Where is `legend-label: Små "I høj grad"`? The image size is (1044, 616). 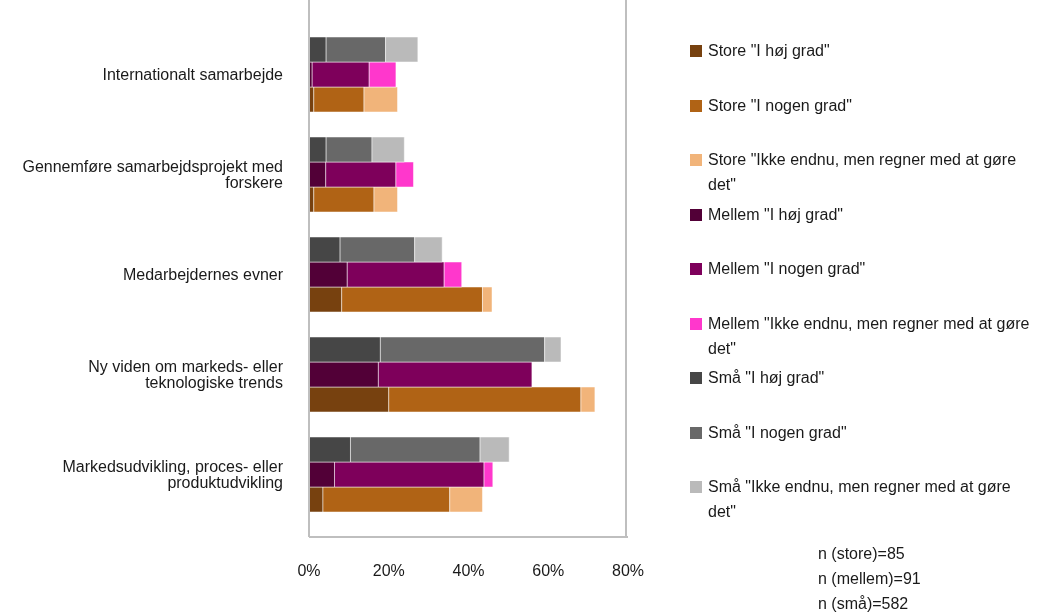 legend-label: Små "I høj grad" is located at coordinates (766, 378).